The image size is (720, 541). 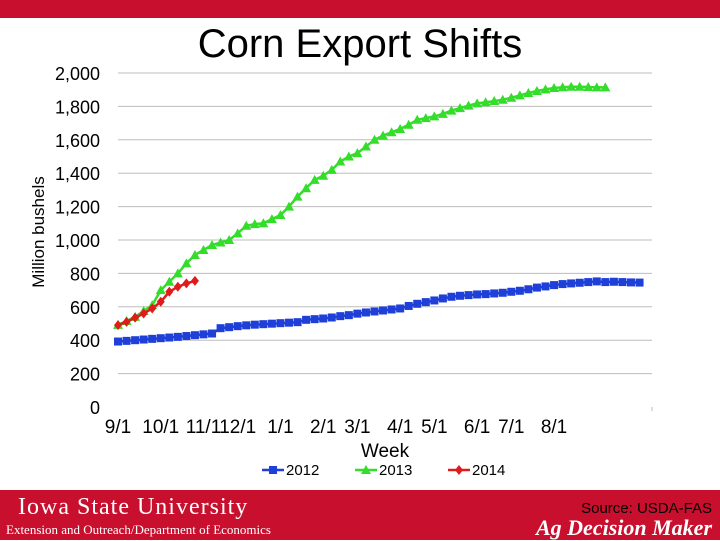 I want to click on top-accent-bar, so click(x=360, y=9).